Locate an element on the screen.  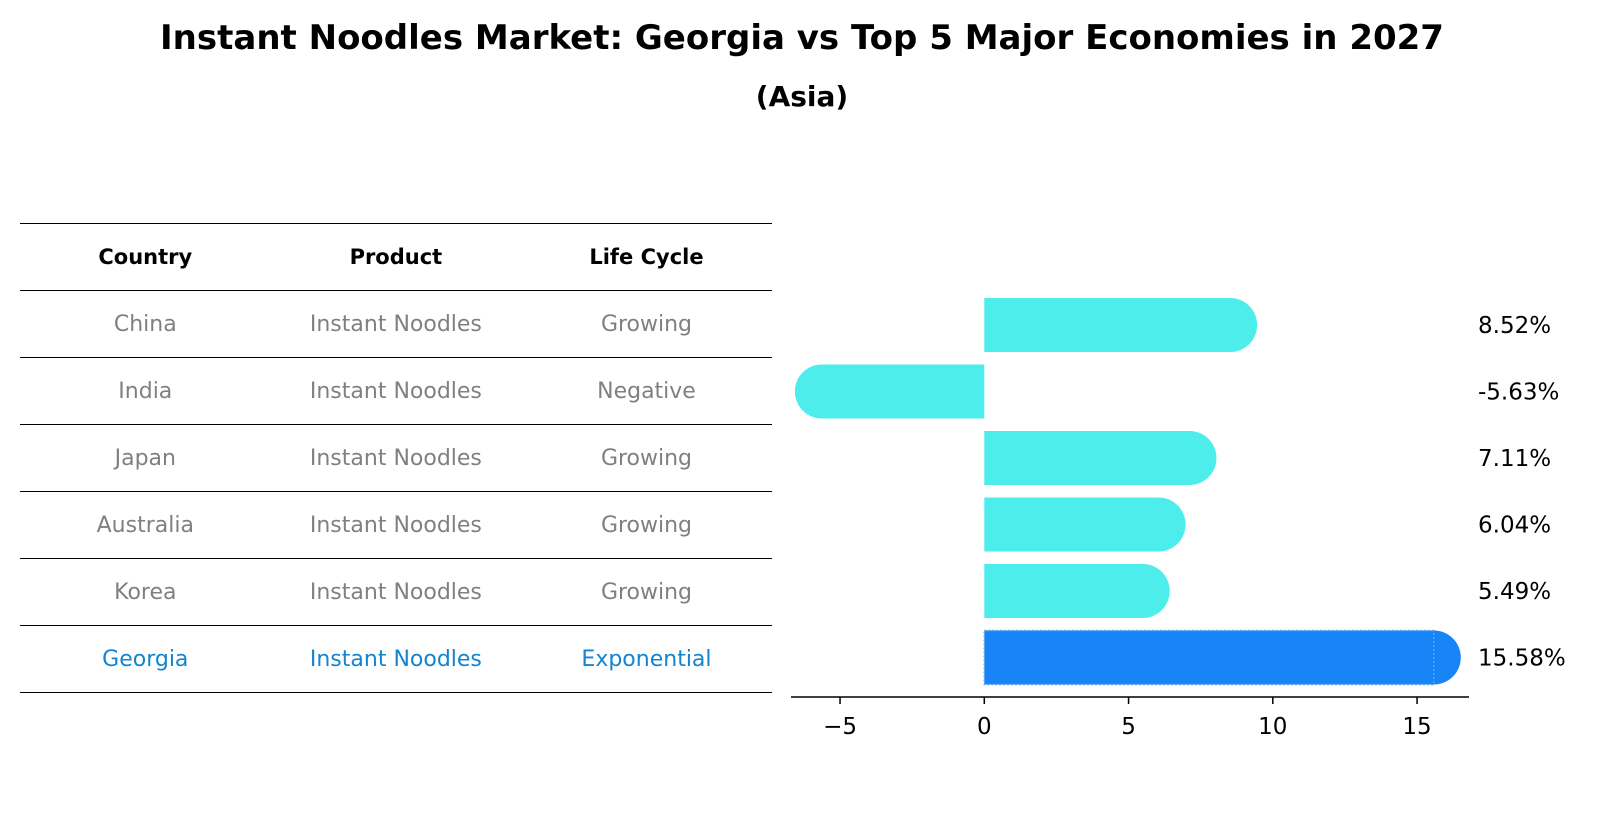
bar-india is located at coordinates (889, 391).